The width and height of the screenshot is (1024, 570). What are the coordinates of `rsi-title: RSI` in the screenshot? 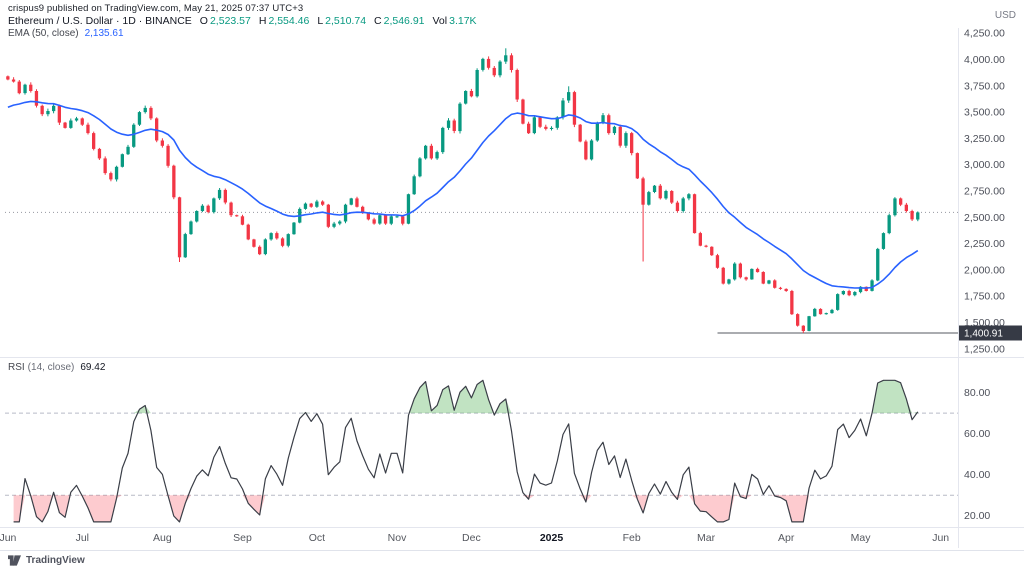 It's located at (16, 367).